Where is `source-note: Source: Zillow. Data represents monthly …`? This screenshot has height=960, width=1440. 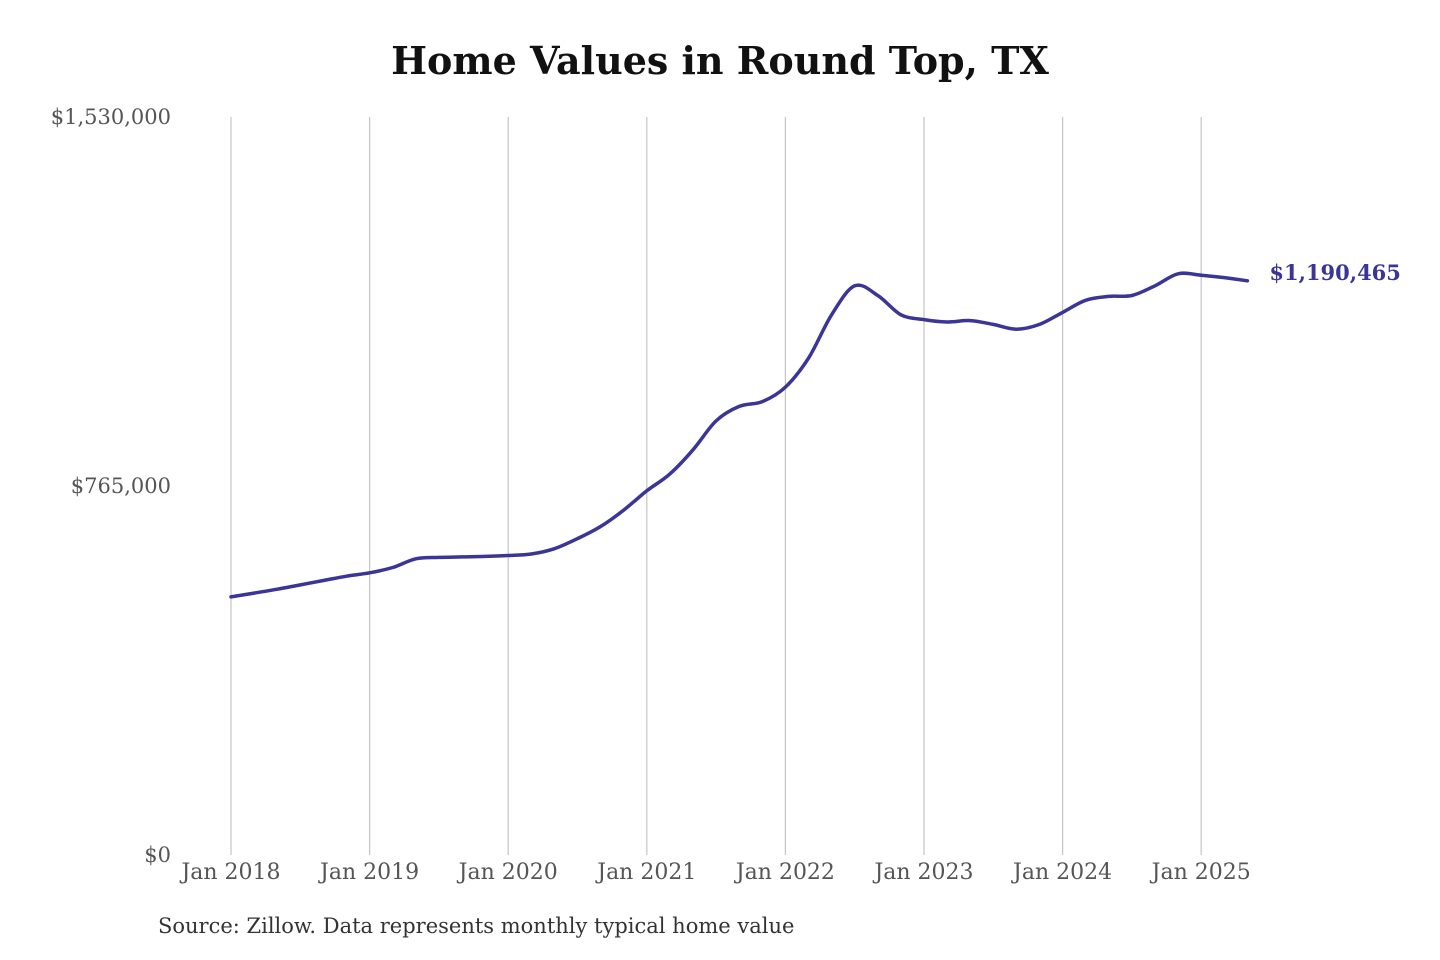 source-note: Source: Zillow. Data represents monthly … is located at coordinates (476, 926).